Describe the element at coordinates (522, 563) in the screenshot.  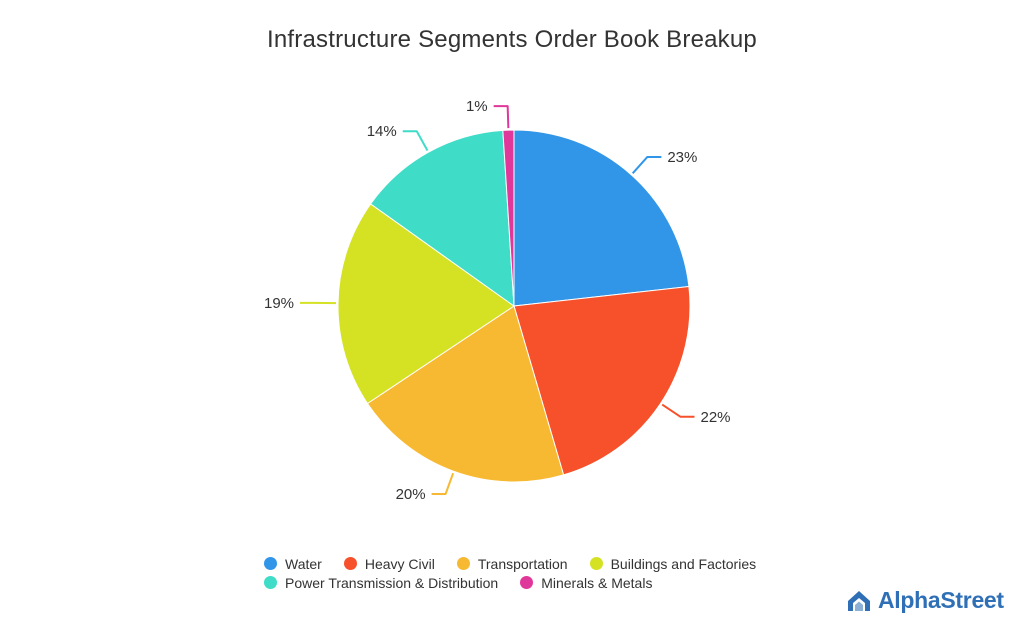
I see `legend-label: Transportation` at that location.